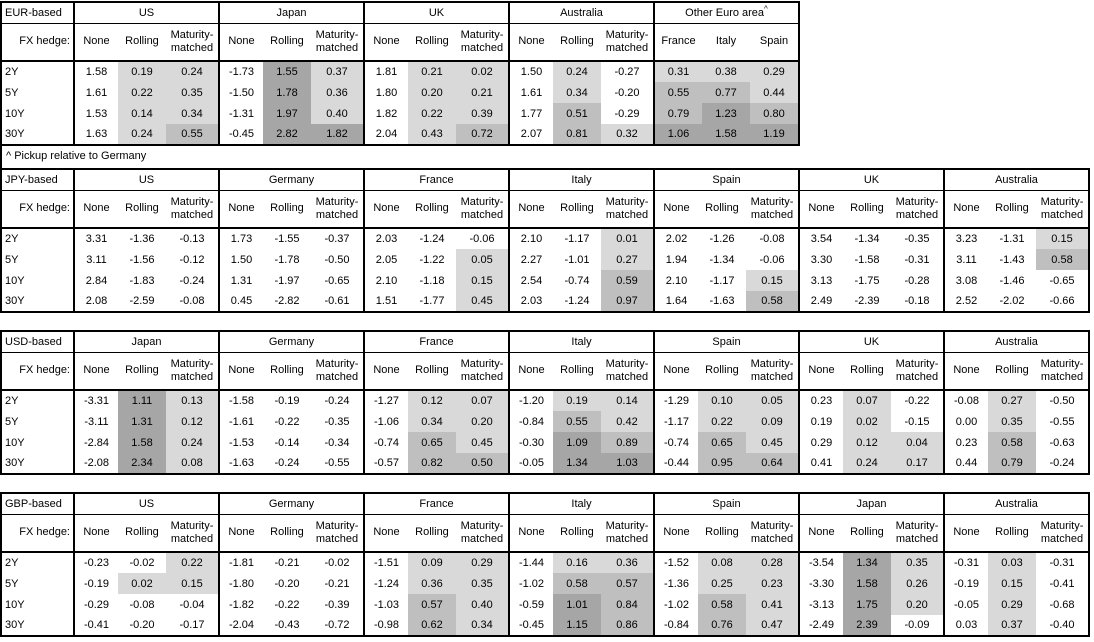  I want to click on value-cell: -1.50, so click(240, 92).